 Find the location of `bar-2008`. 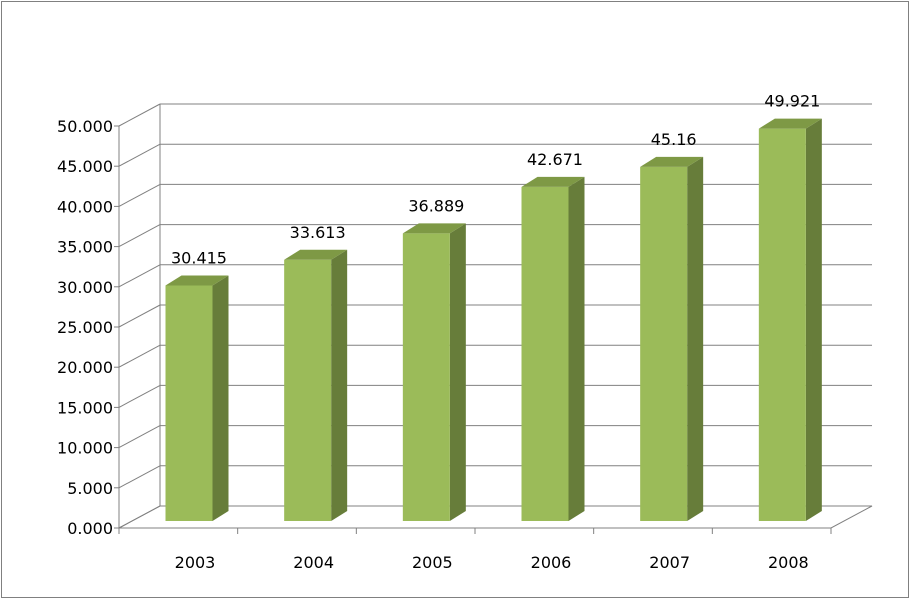

bar-2008 is located at coordinates (790, 319).